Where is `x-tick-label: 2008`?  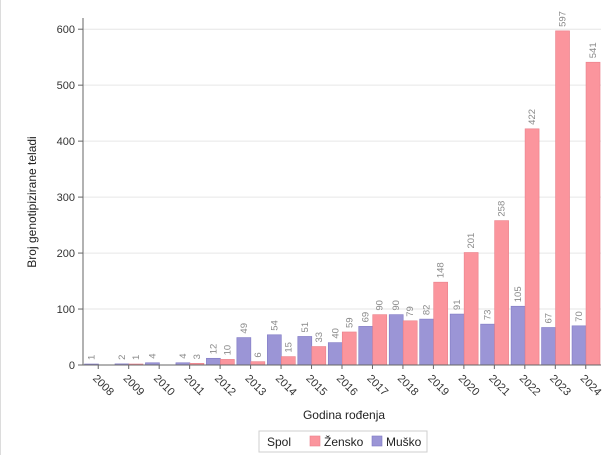 x-tick-label: 2008 is located at coordinates (103, 386).